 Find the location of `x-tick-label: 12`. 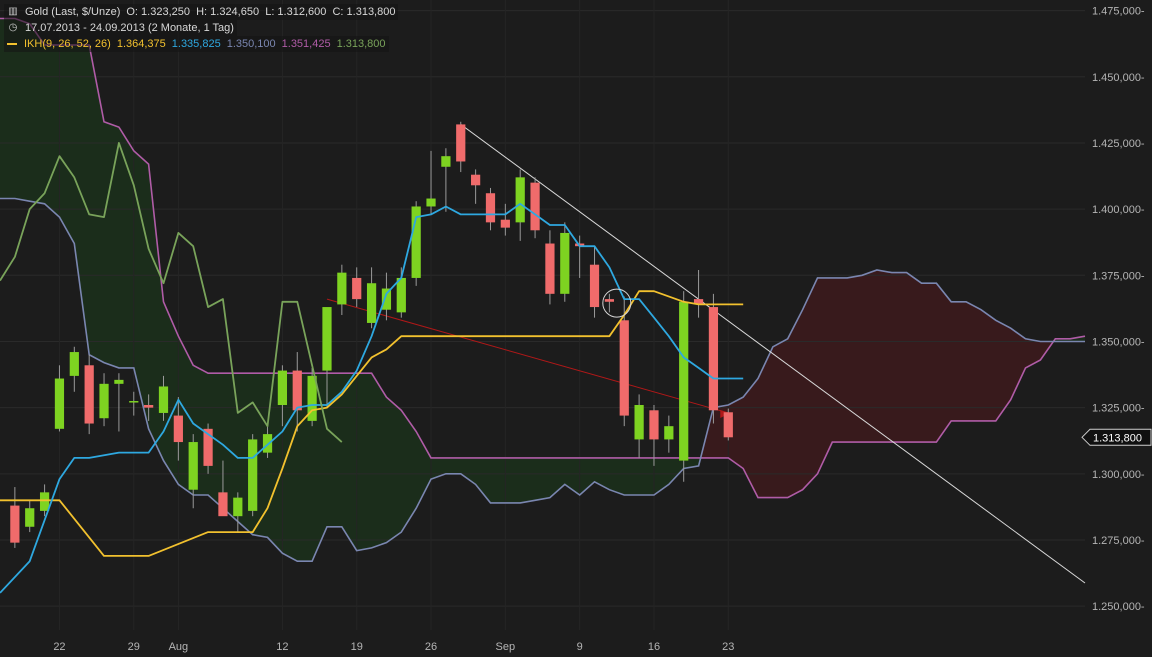

x-tick-label: 12 is located at coordinates (282, 647).